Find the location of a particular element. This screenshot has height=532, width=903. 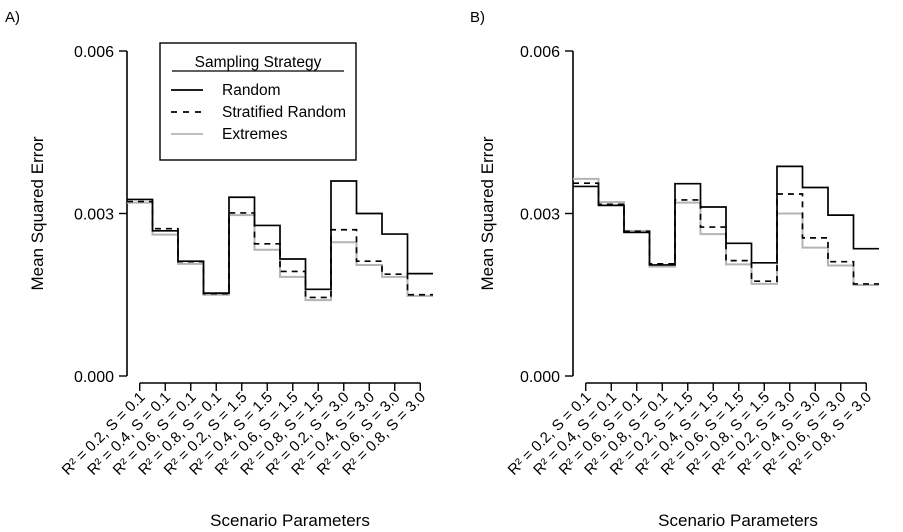

panel-label: A) is located at coordinates (12, 17).